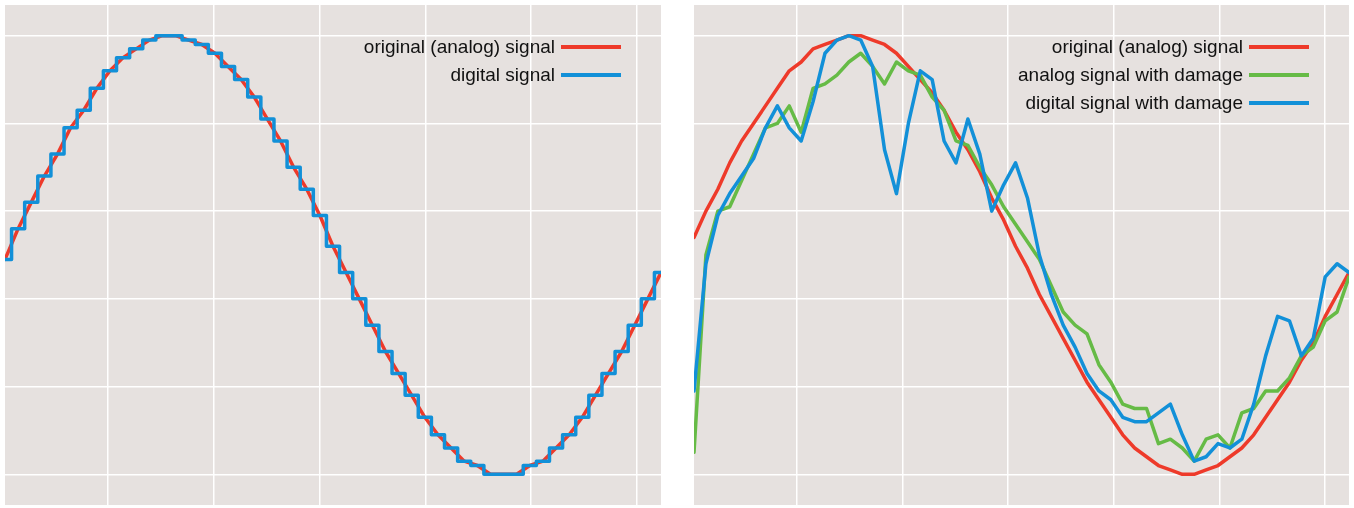 This screenshot has width=1354, height=508. What do you see at coordinates (1130, 74) in the screenshot?
I see `legend-label: analog signal with damage` at bounding box center [1130, 74].